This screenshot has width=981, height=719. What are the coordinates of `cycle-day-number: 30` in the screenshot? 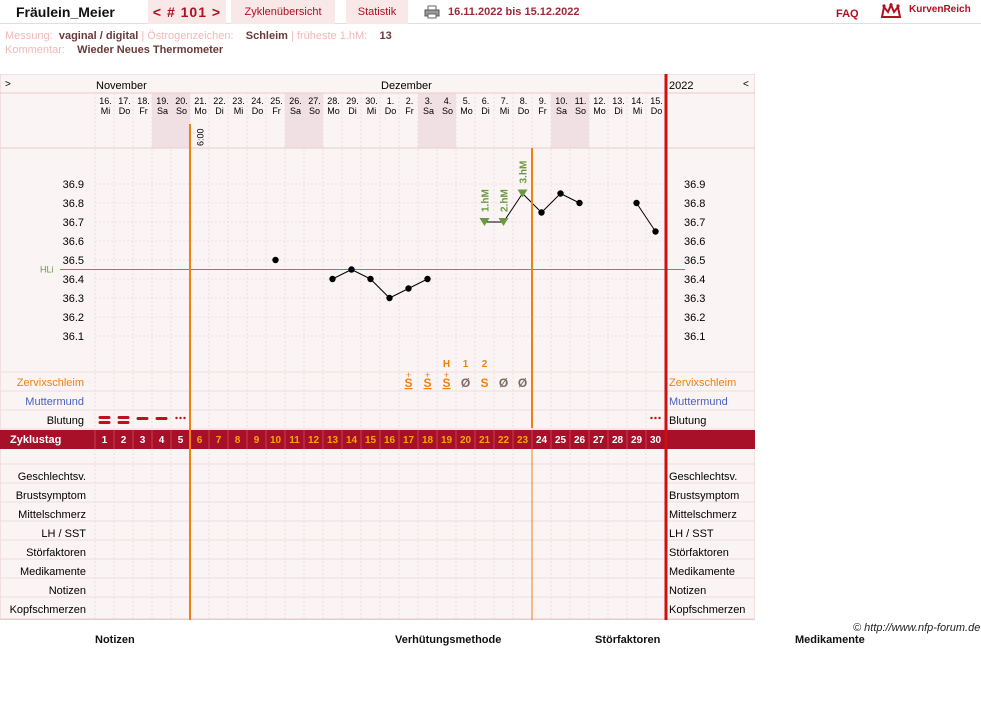 It's located at (656, 440).